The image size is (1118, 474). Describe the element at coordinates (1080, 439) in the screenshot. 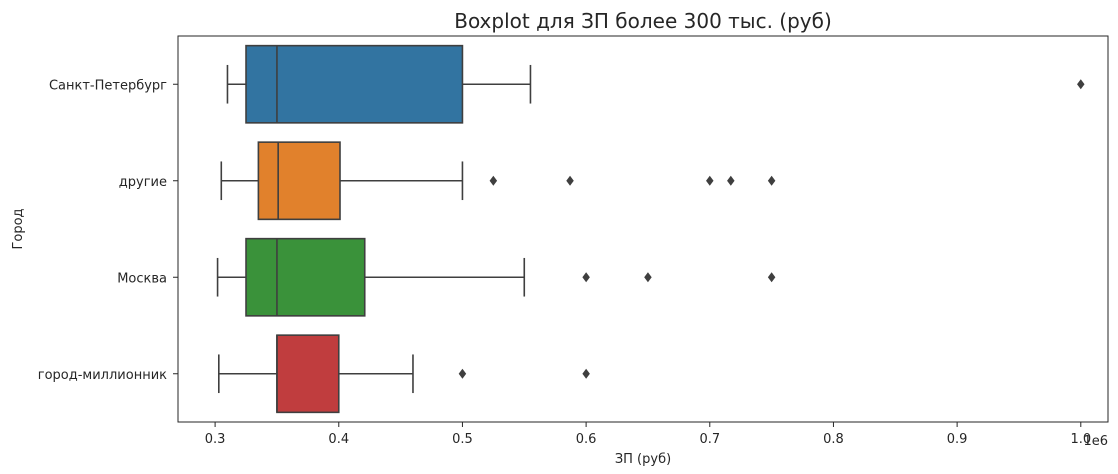

I see `x-tick-label: 1.0` at that location.